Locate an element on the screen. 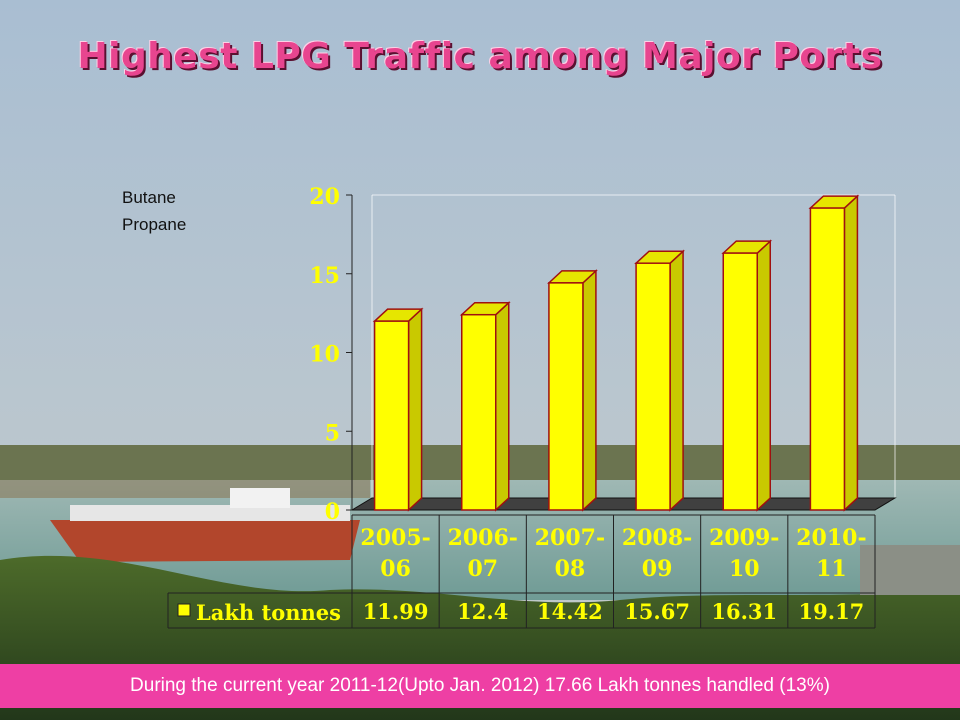 The image size is (960, 720). data-value-label: 19.17 is located at coordinates (832, 611).